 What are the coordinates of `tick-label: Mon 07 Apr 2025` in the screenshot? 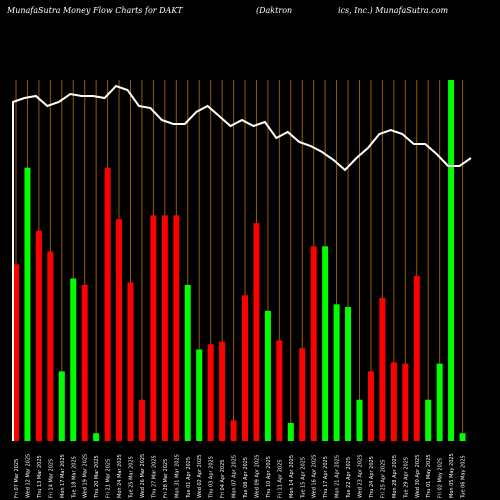 It's located at (235, 476).